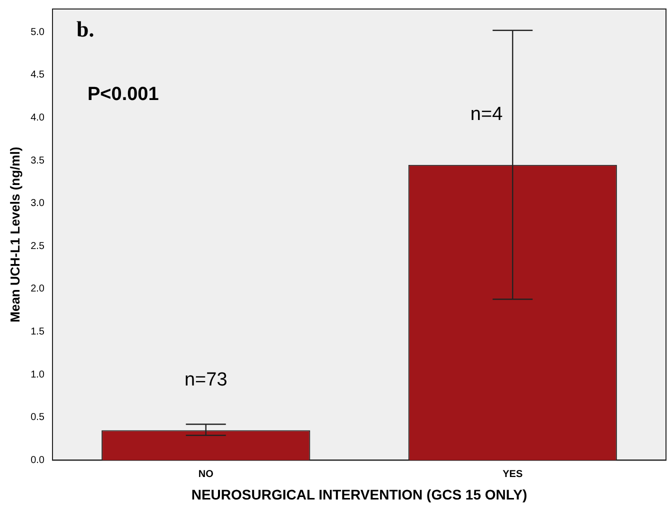 The image size is (669, 512). What do you see at coordinates (37, 118) in the screenshot?
I see `y-tick-label: 4.0` at bounding box center [37, 118].